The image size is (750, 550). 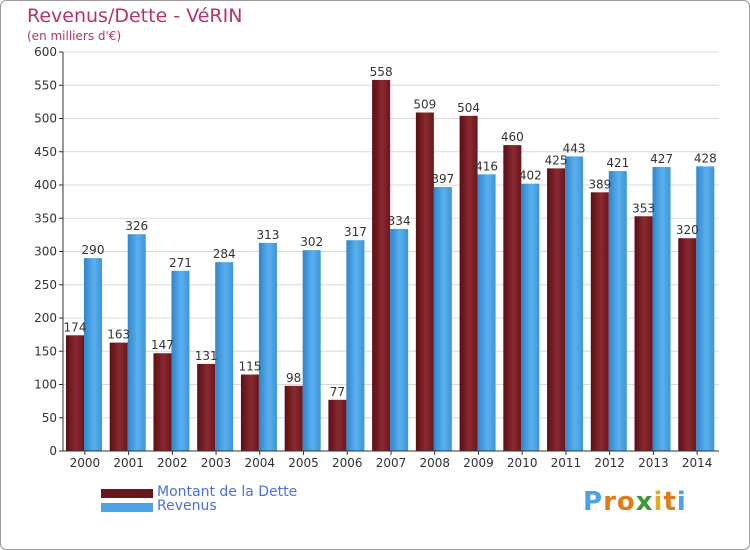 What do you see at coordinates (486, 166) in the screenshot?
I see `data-label-revenue: 416` at bounding box center [486, 166].